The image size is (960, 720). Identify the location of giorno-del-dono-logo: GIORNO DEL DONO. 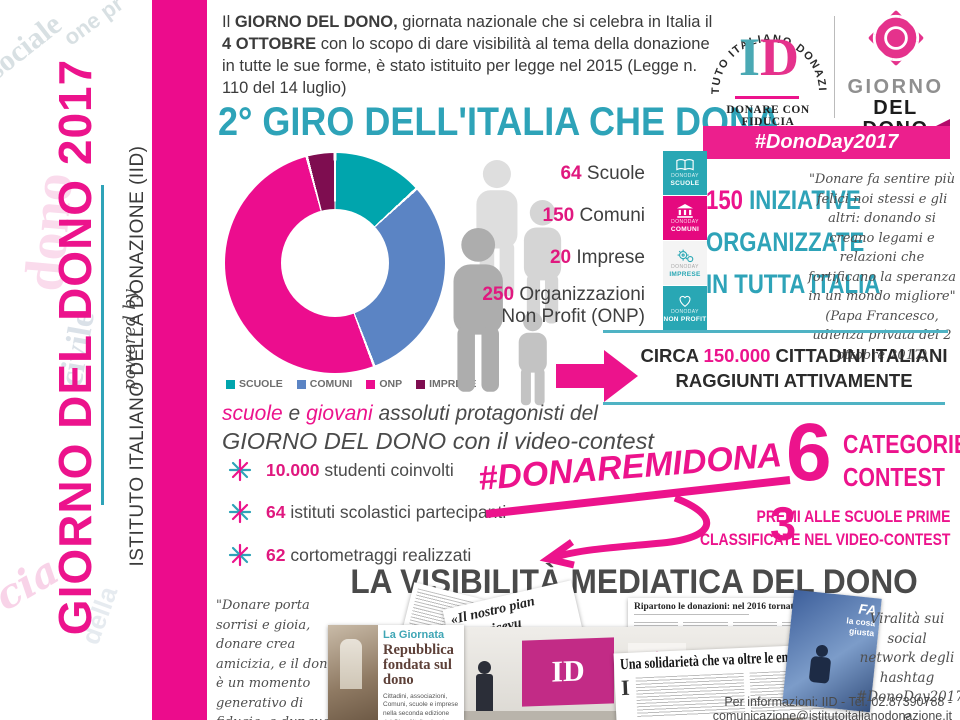
(895, 72).